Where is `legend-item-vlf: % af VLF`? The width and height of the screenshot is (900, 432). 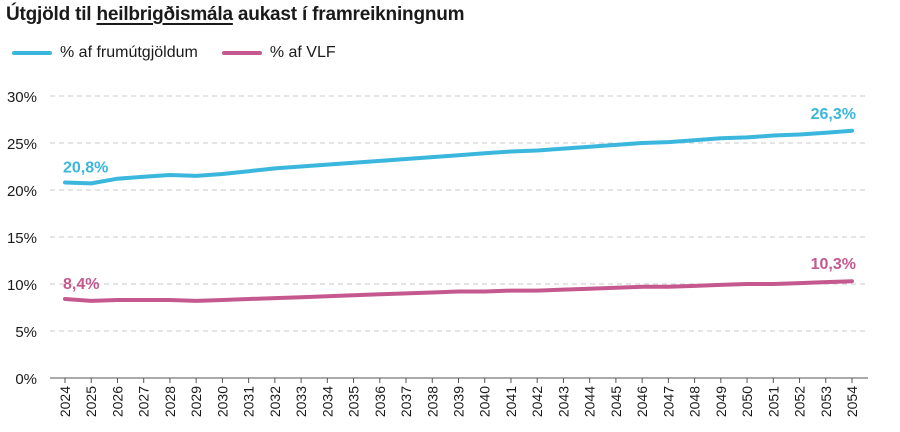
legend-item-vlf: % af VLF is located at coordinates (278, 53).